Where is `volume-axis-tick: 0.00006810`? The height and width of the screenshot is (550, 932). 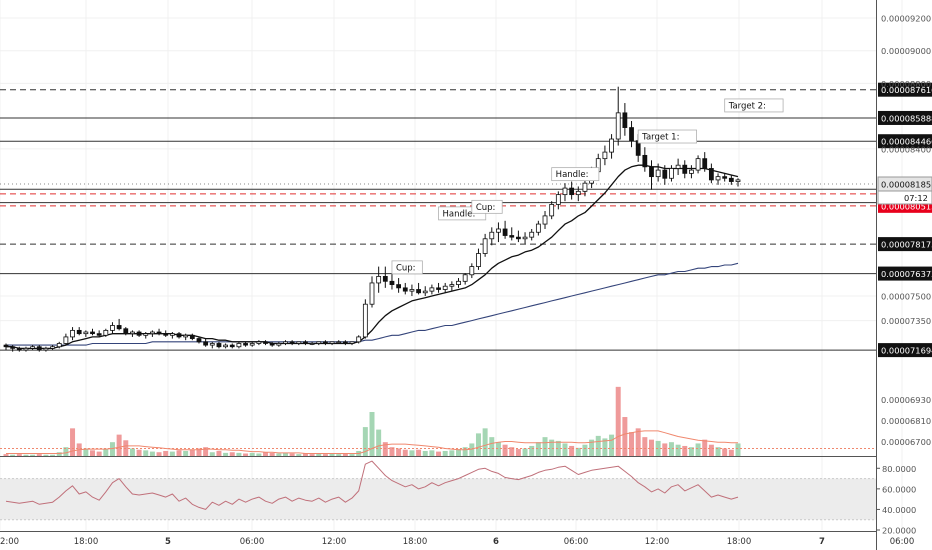
volume-axis-tick: 0.00006810 is located at coordinates (906, 421).